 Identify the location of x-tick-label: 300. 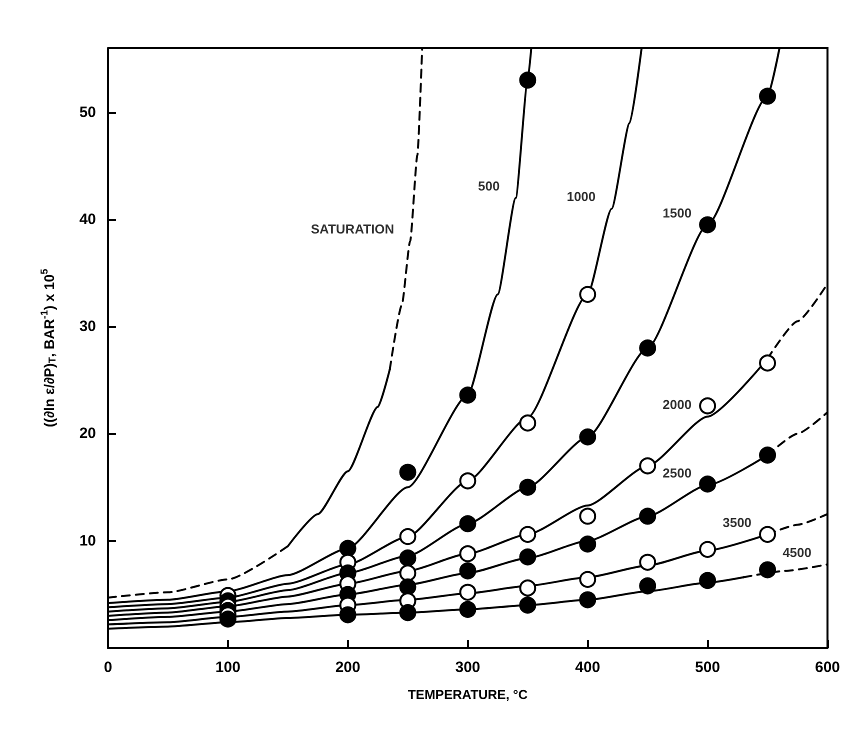
(467, 667).